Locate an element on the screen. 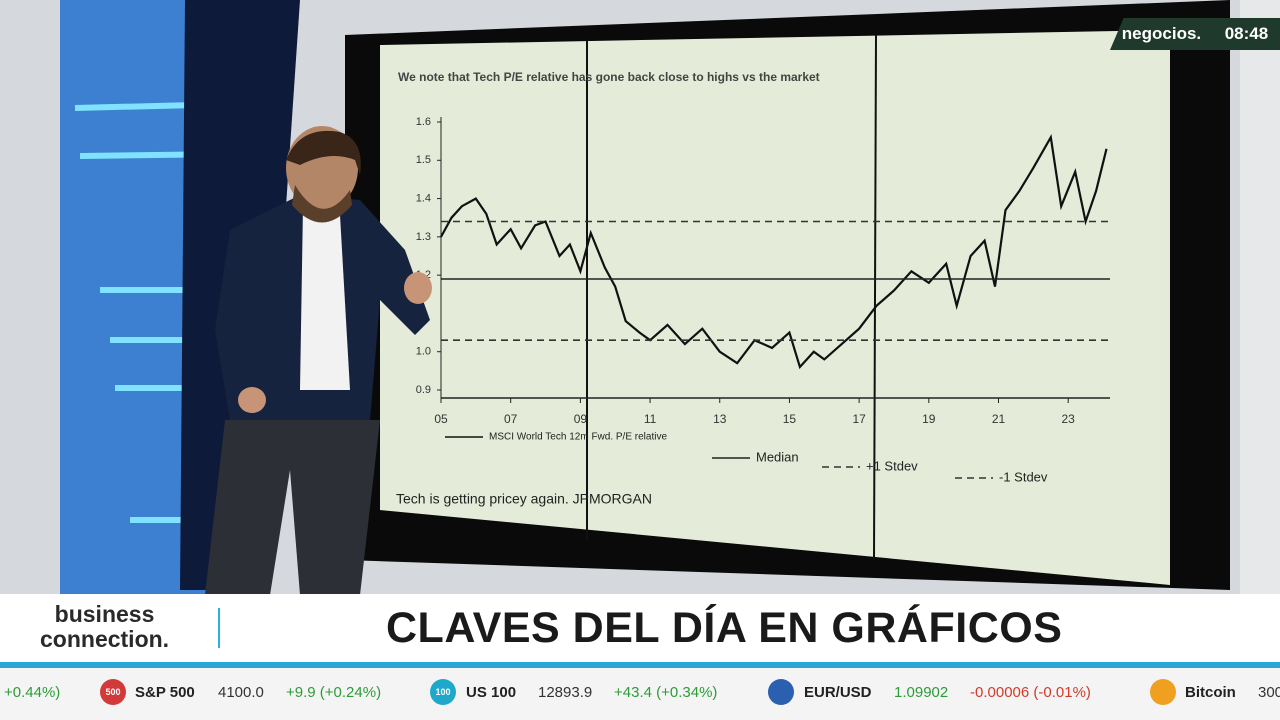 Image resolution: width=1280 pixels, height=720 pixels. brand-logo: business connection. is located at coordinates (104, 627).